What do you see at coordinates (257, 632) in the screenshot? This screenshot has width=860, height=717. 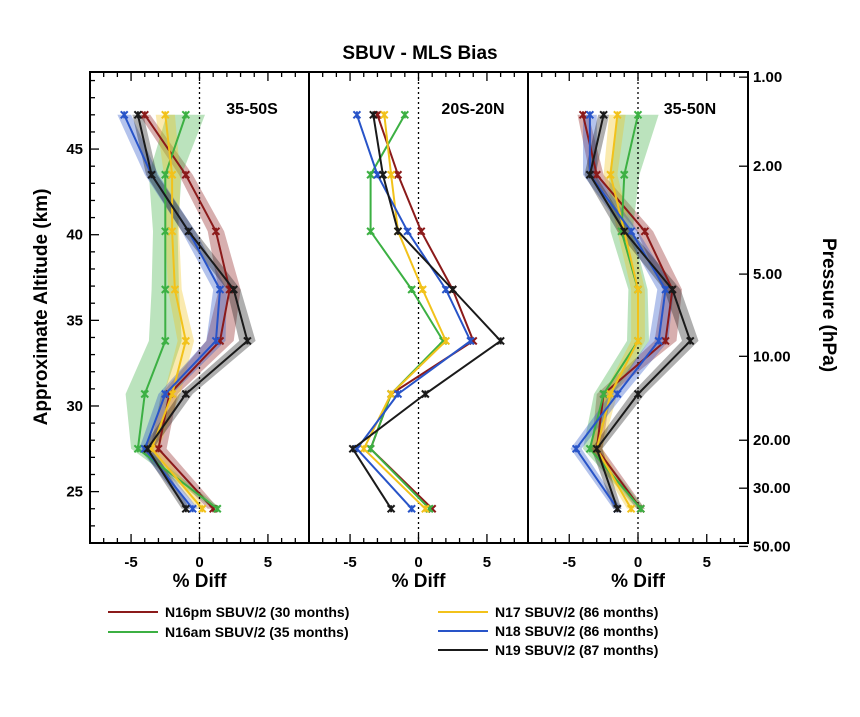 I see `legend-label: N16am SBUV/2 (35 months)` at bounding box center [257, 632].